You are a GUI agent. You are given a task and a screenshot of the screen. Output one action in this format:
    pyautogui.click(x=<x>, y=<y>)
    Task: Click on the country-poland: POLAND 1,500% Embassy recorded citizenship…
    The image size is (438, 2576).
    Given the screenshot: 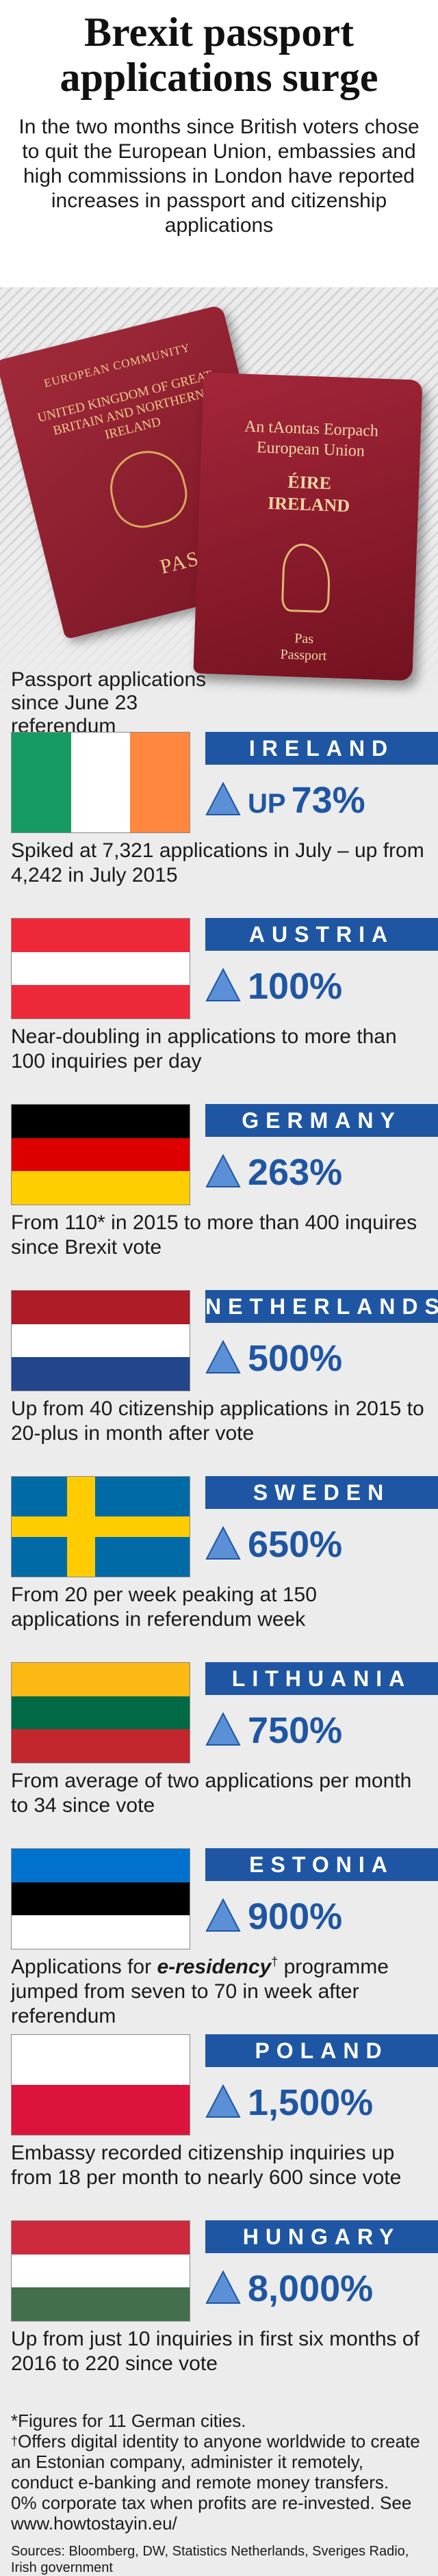 What is the action you would take?
    pyautogui.click(x=219, y=2123)
    